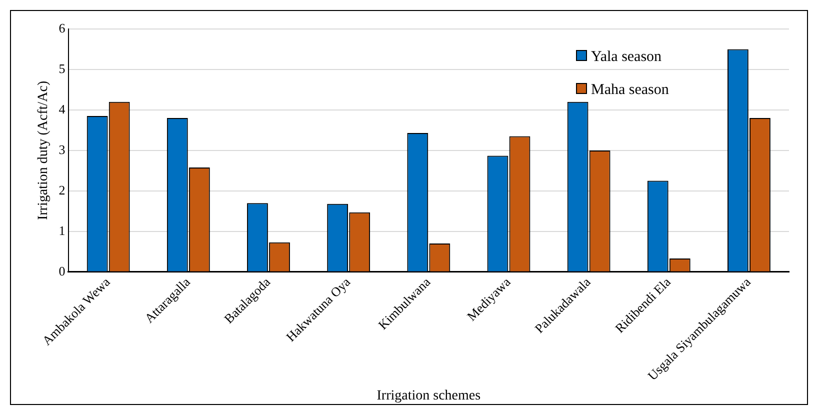 This screenshot has height=407, width=821. Describe the element at coordinates (629, 90) in the screenshot. I see `legend-label: Maha season` at that location.